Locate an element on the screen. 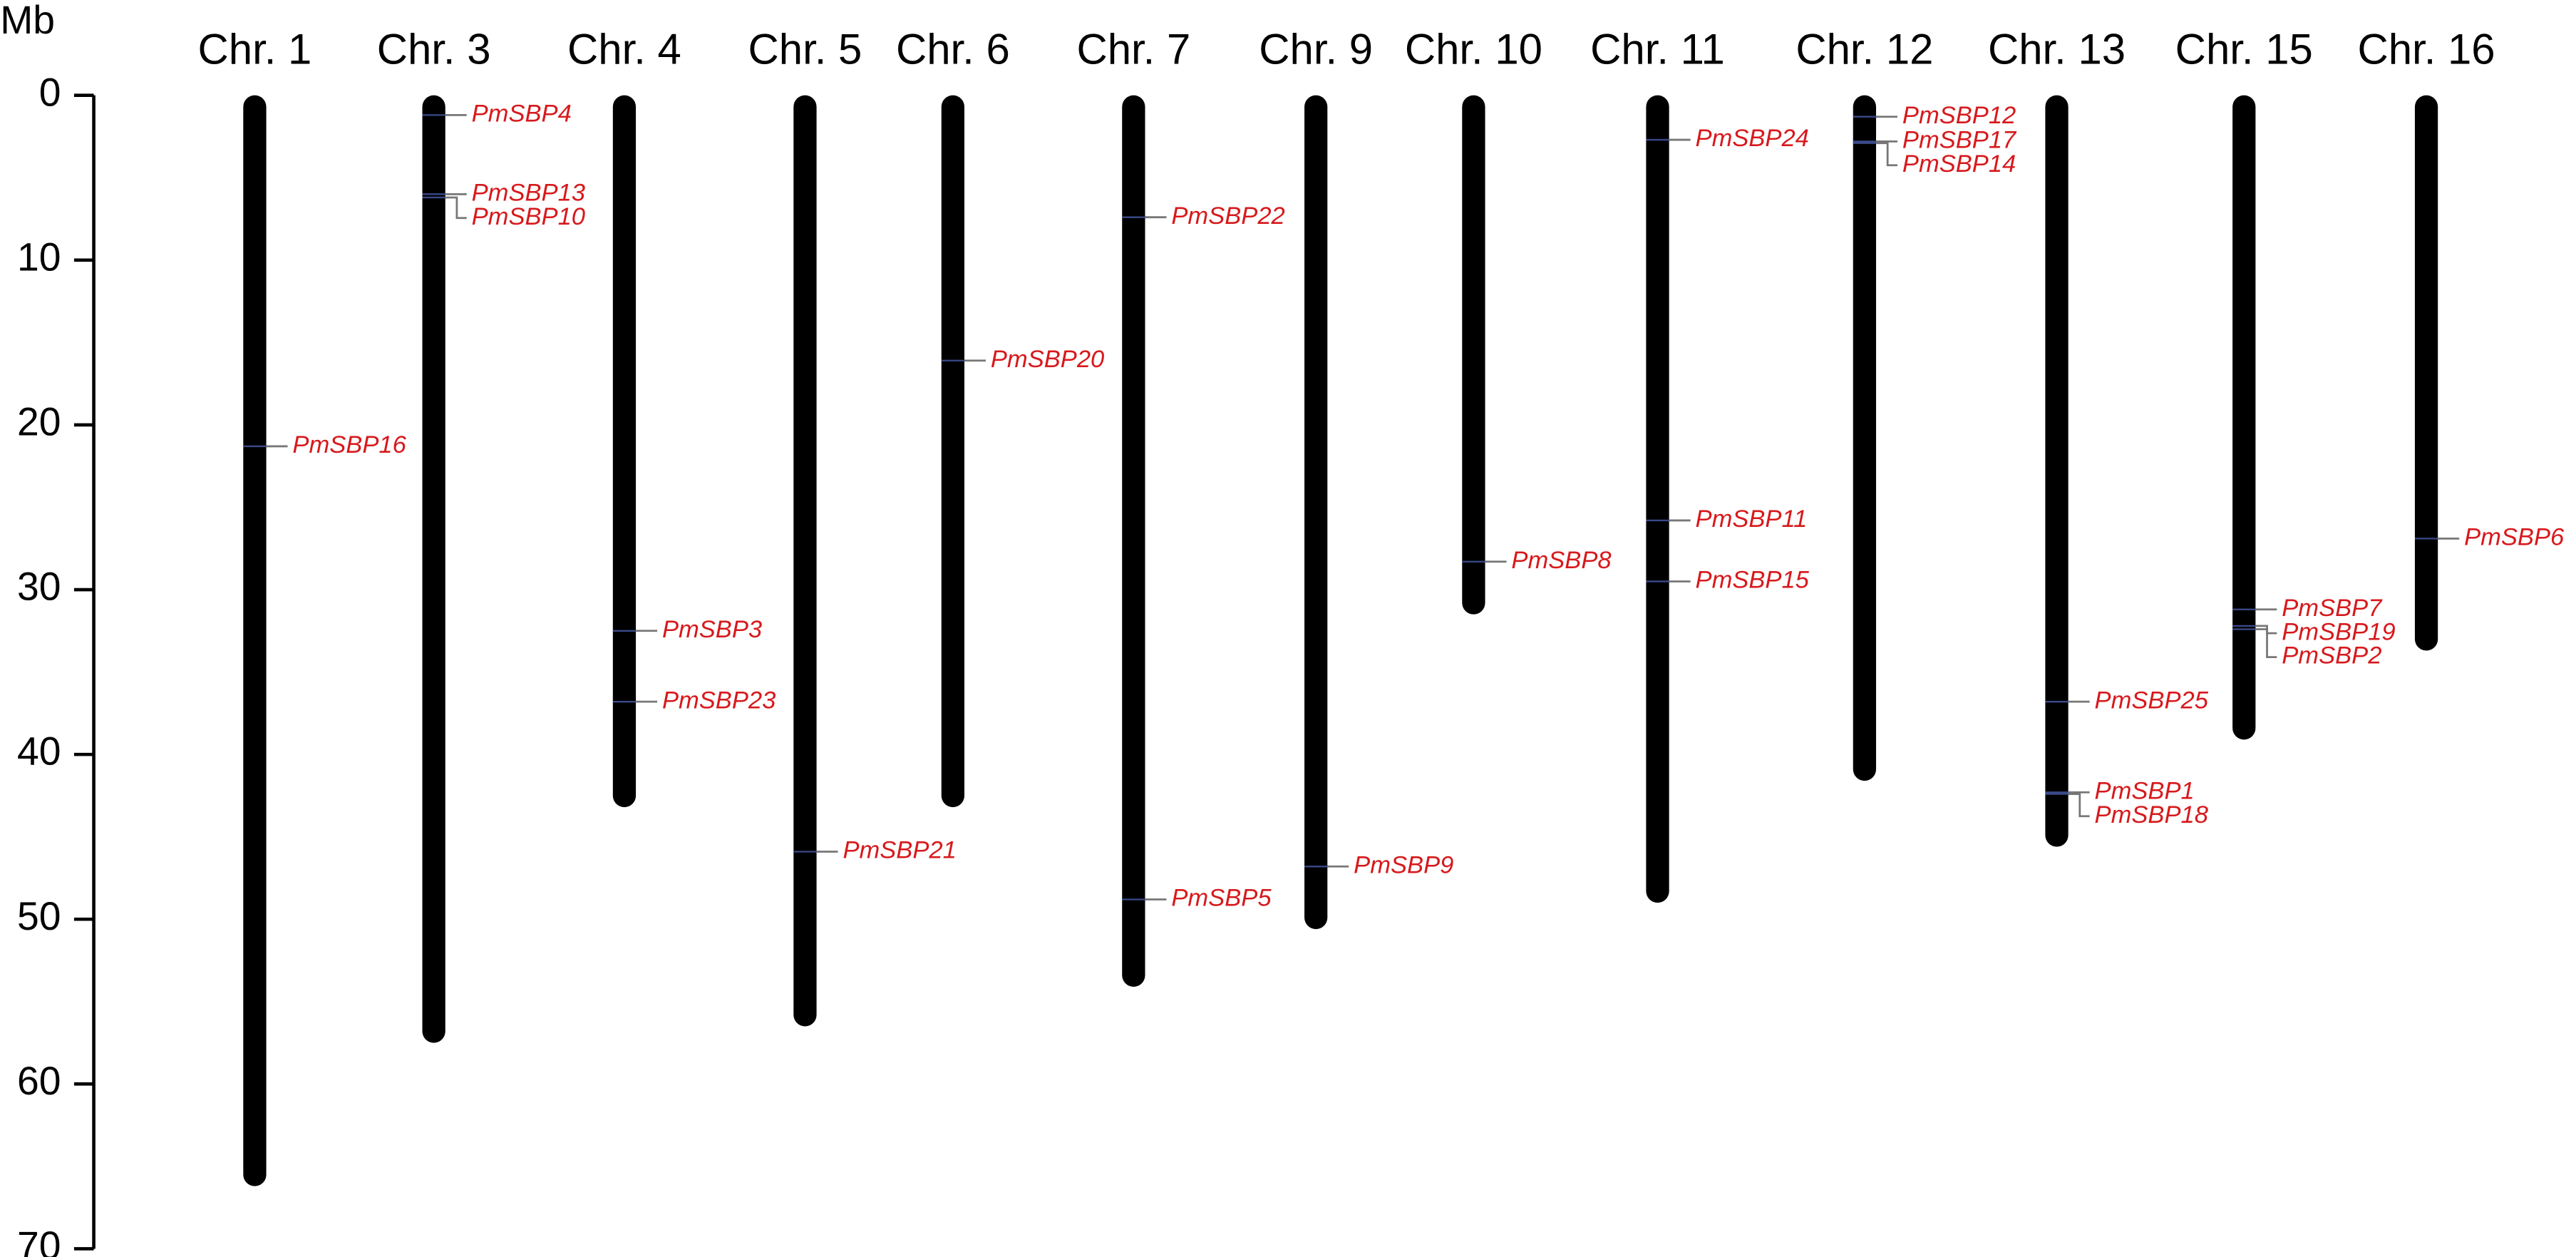 The height and width of the screenshot is (1257, 2576). gene-label: PmSBP18 is located at coordinates (2152, 814).